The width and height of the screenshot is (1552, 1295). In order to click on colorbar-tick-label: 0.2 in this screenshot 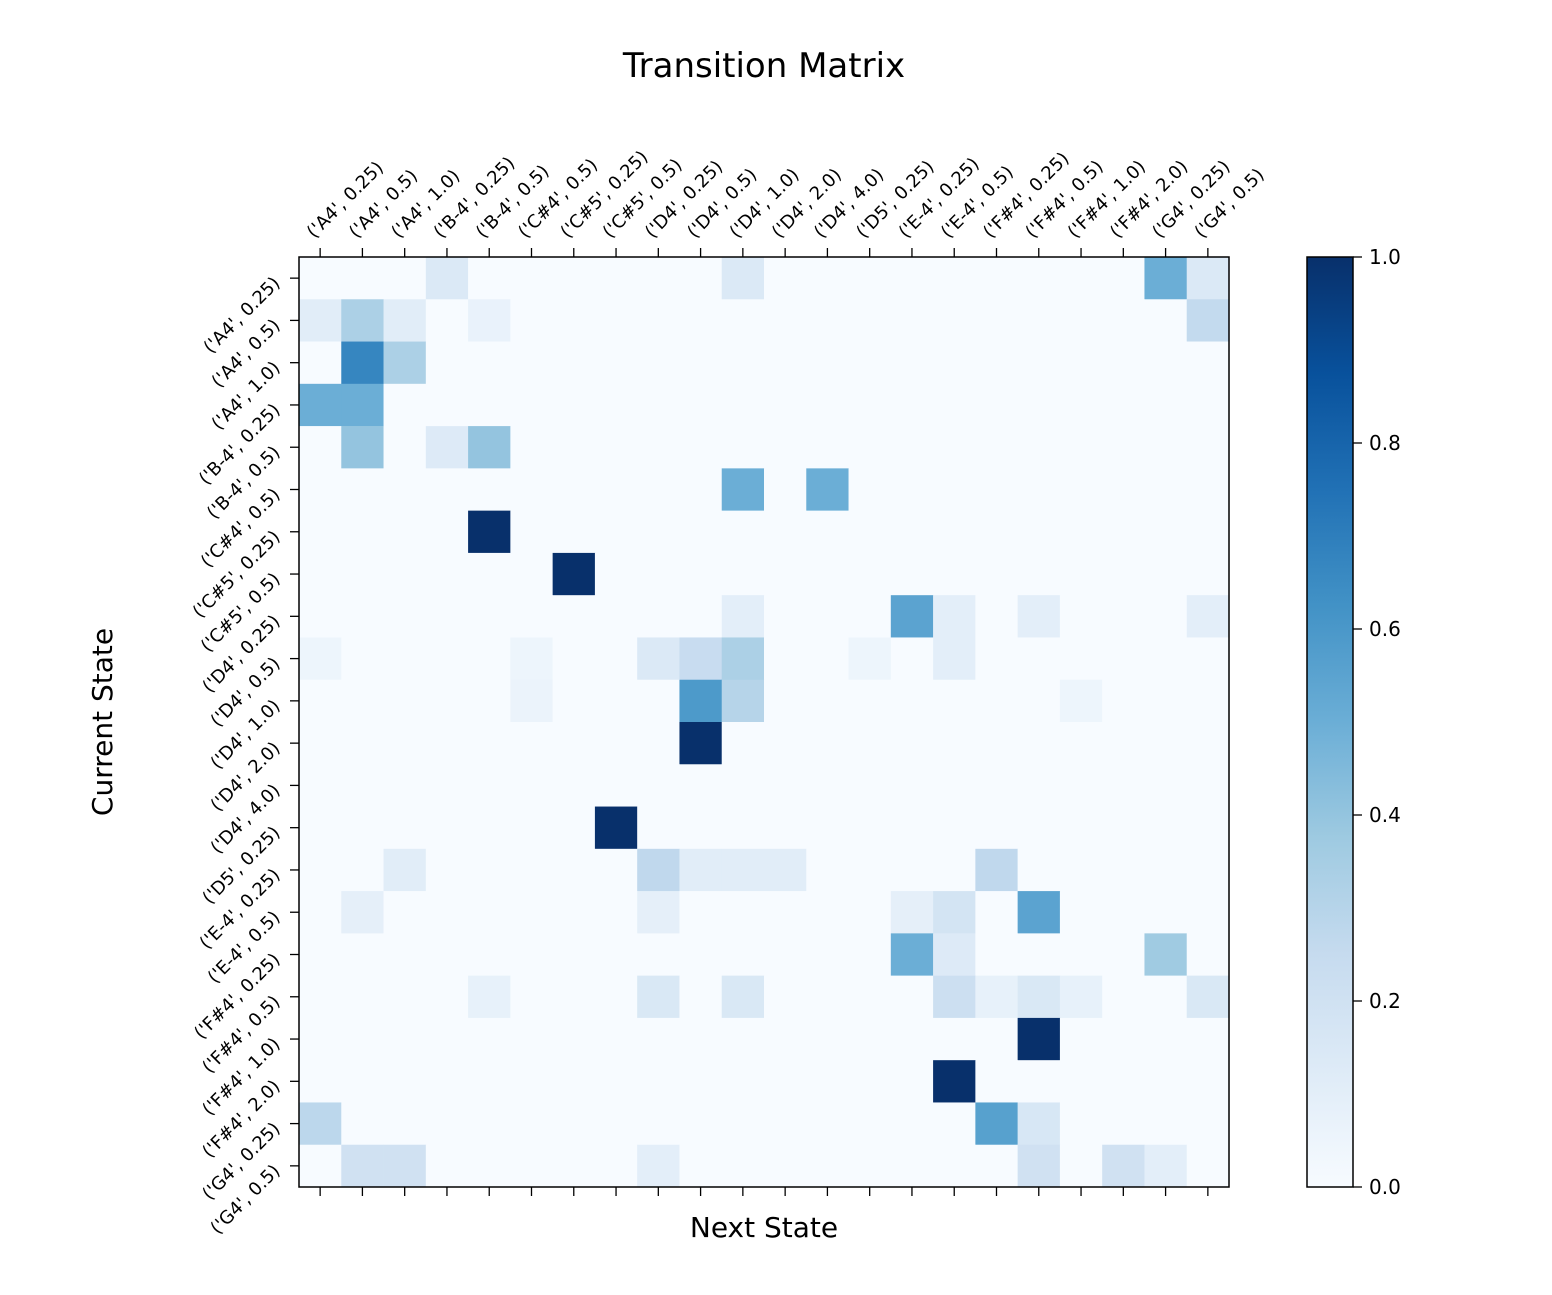, I will do `click(1385, 1001)`.